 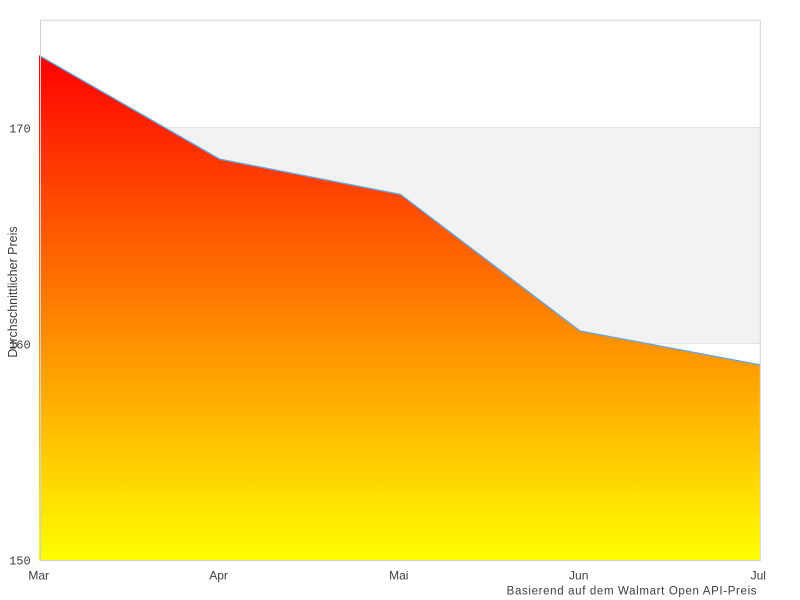 What do you see at coordinates (578, 575) in the screenshot?
I see `svg-text: Jun` at bounding box center [578, 575].